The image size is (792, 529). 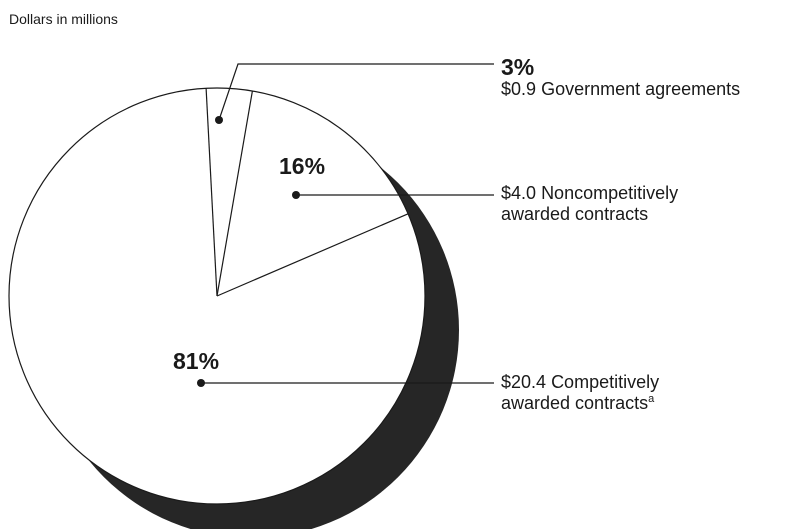 I want to click on slice-dividers, so click(x=307, y=192).